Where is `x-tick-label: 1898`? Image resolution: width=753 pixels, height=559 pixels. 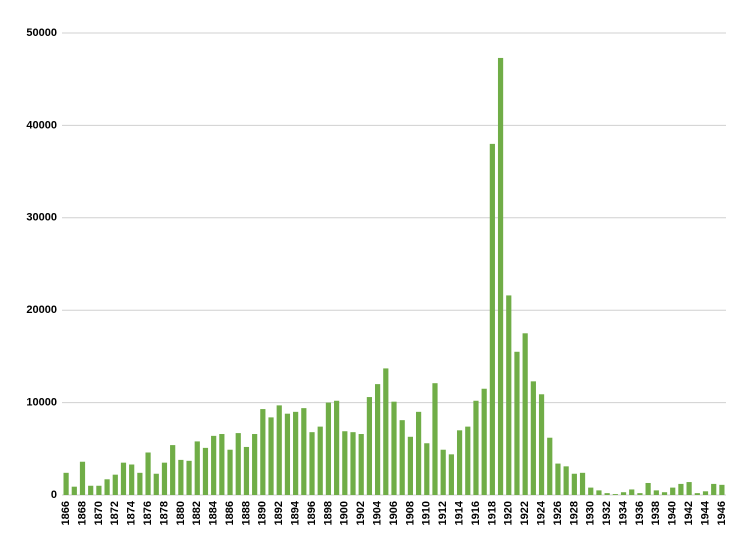 x-tick-label: 1898 is located at coordinates (328, 513).